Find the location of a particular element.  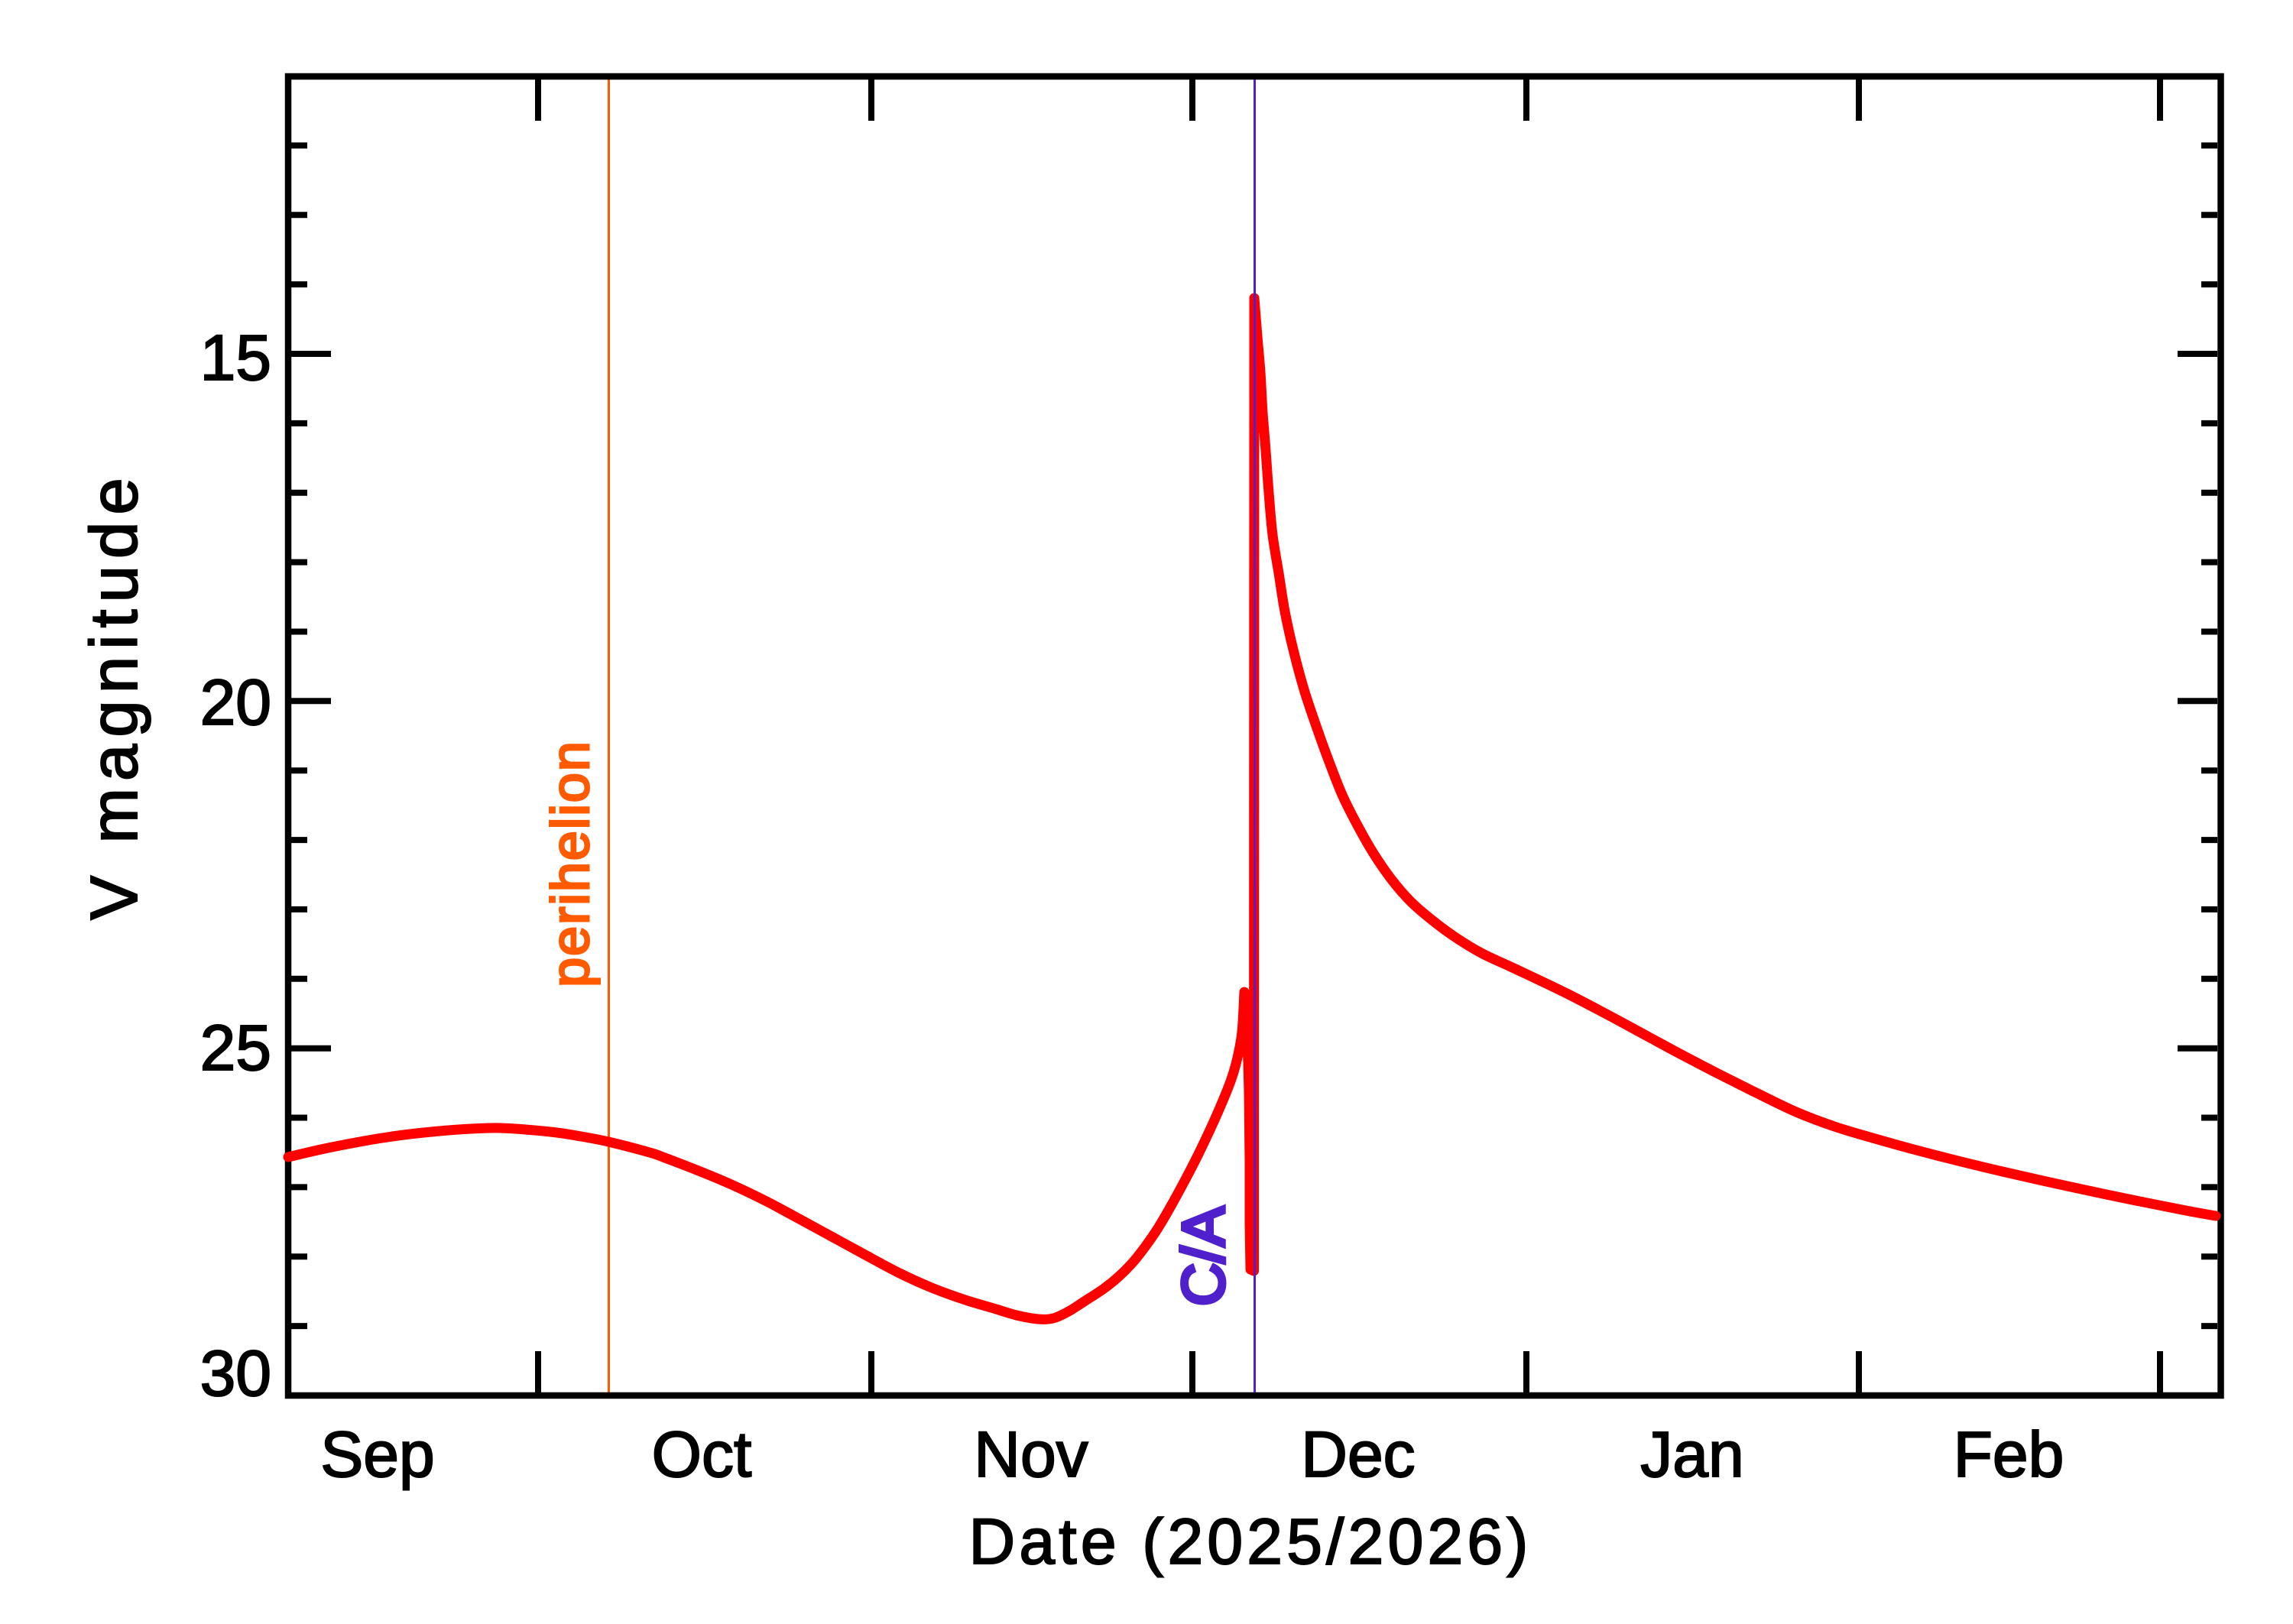

svg-text: Date (2025/2026) is located at coordinates (1250, 1541).